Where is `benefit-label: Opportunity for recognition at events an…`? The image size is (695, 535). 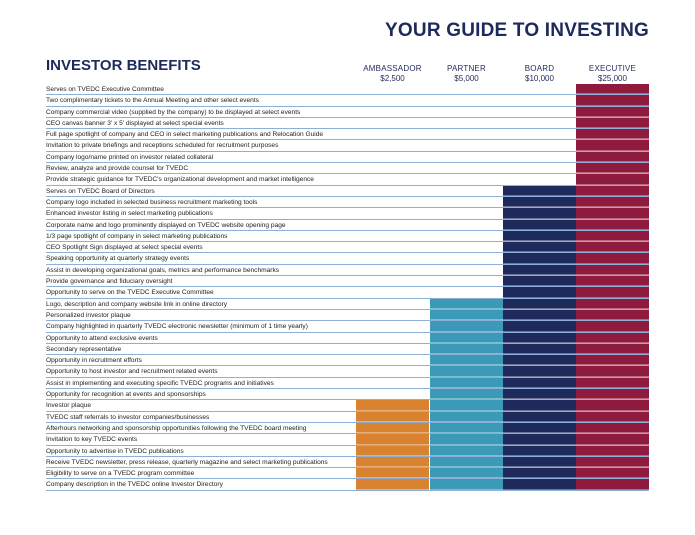 benefit-label: Opportunity for recognition at events an… is located at coordinates (126, 395).